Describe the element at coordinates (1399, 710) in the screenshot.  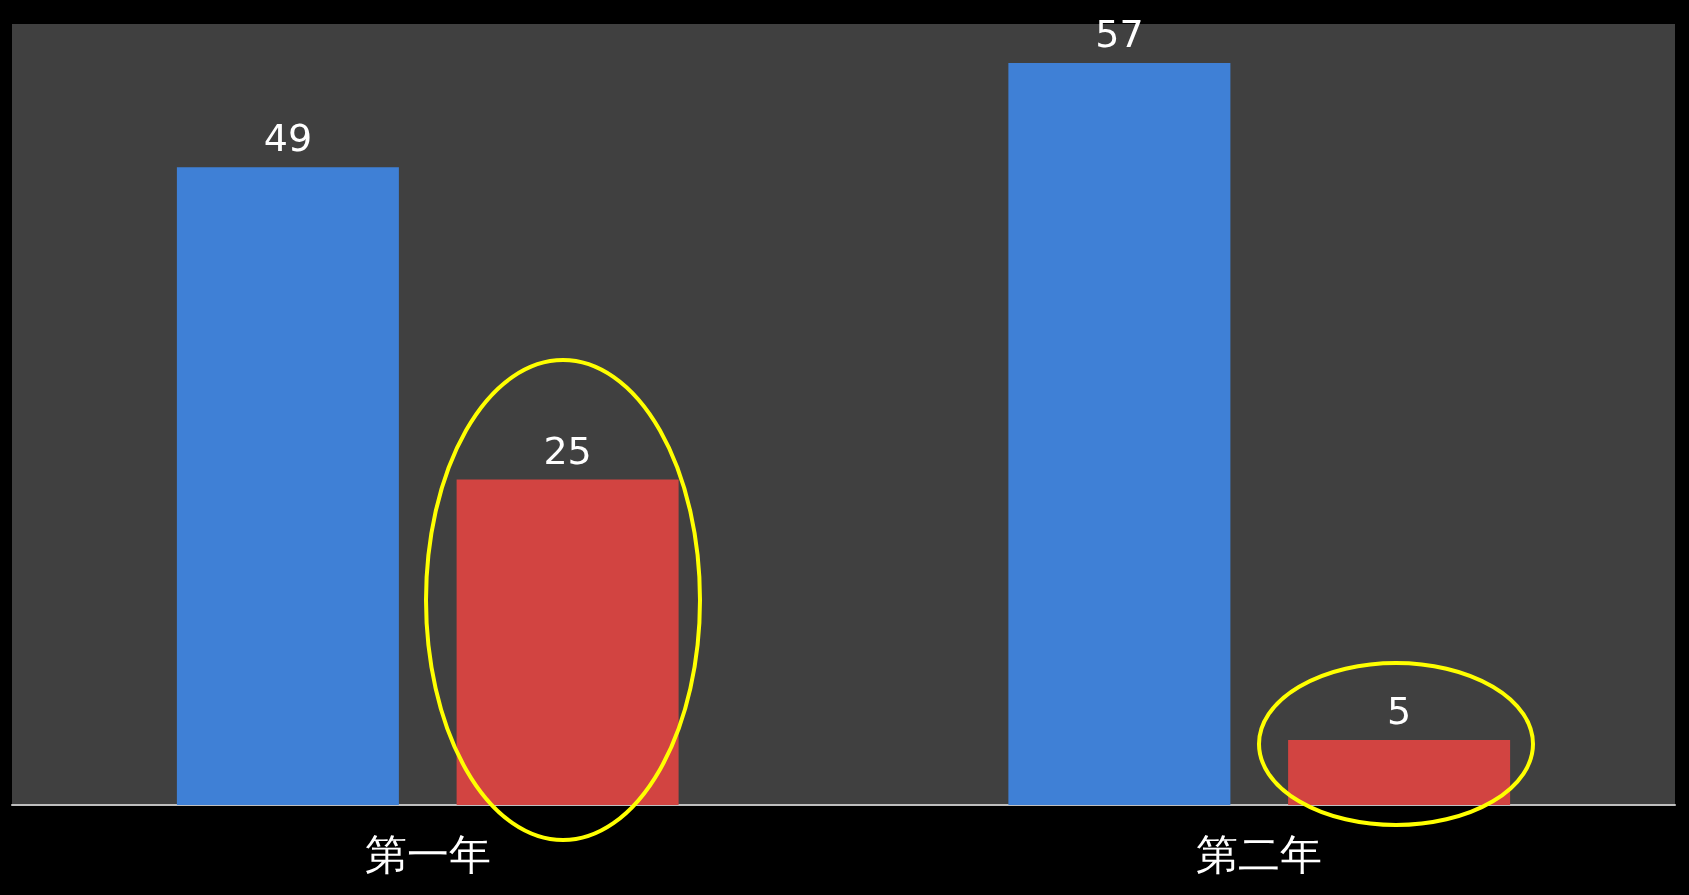
I see `data-label: 5` at that location.